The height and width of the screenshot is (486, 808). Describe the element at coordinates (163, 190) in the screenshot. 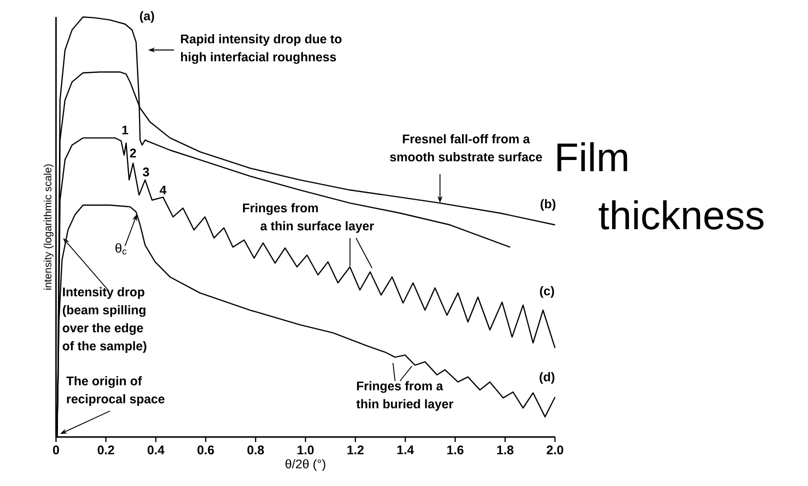

I see `annotation: 4` at that location.